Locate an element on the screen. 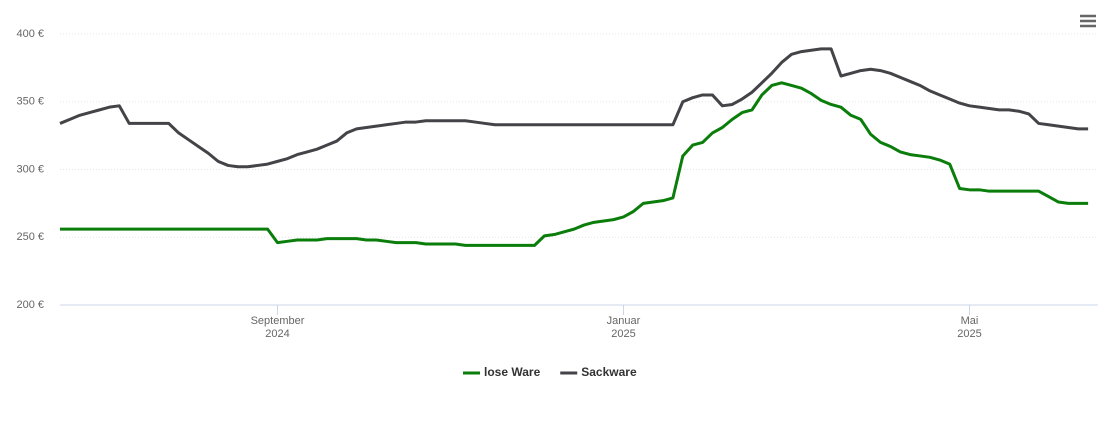  x-tick-label: September 2024 is located at coordinates (277, 327).